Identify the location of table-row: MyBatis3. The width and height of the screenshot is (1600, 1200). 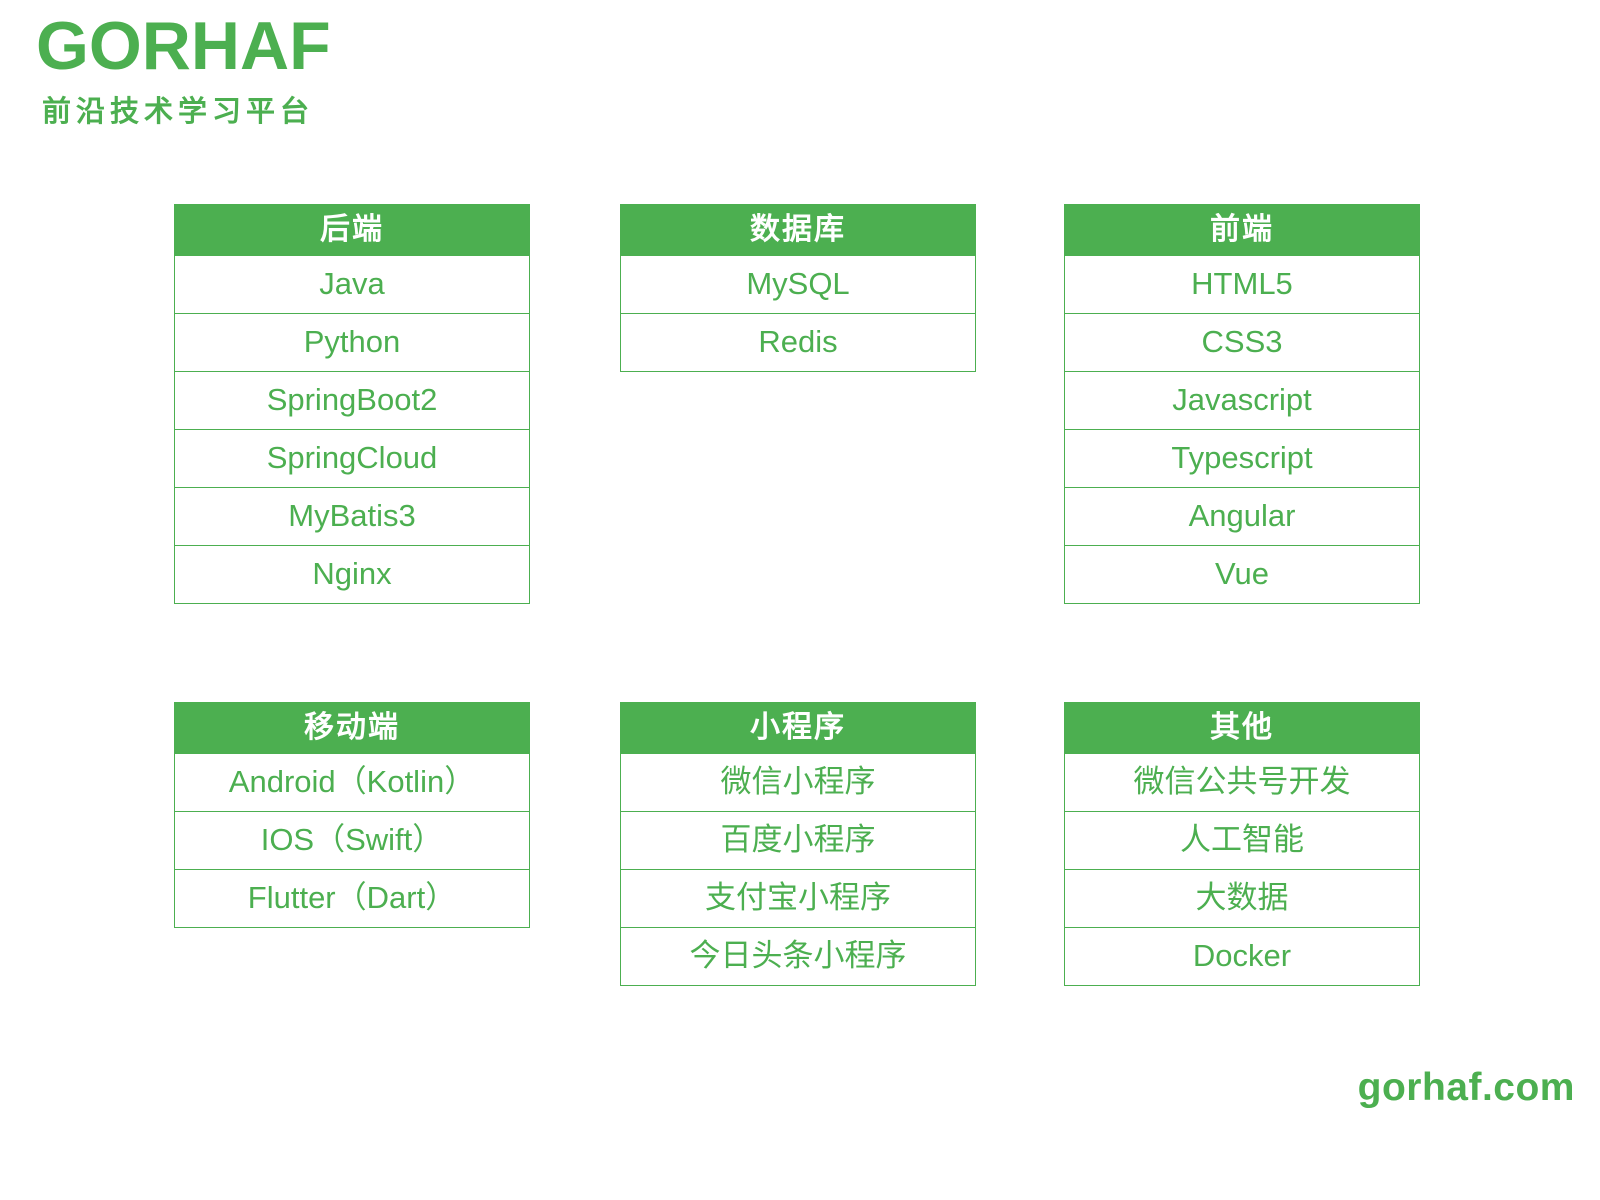
(352, 517).